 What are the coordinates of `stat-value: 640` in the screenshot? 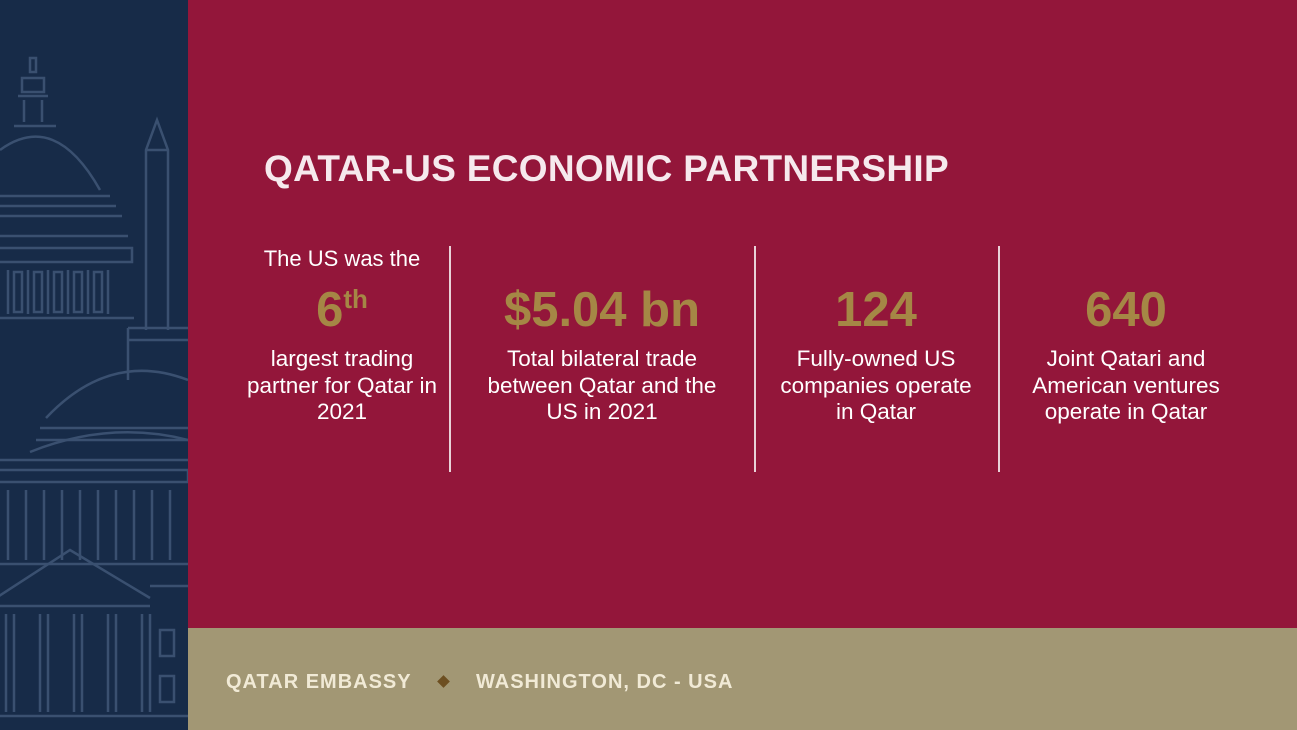 It's located at (1126, 310).